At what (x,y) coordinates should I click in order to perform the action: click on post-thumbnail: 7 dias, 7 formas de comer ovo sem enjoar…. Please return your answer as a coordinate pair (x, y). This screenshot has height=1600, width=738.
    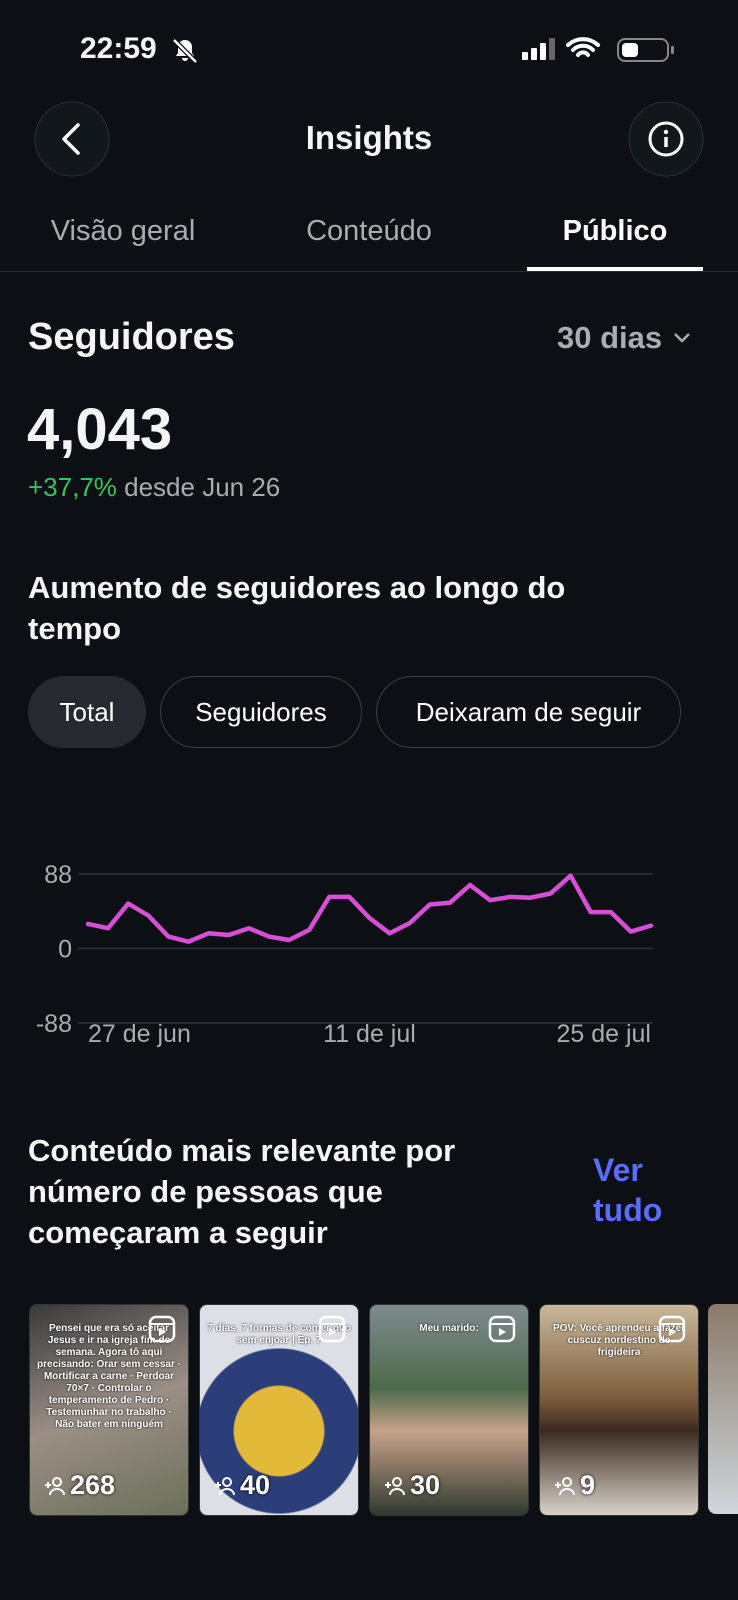
    Looking at the image, I should click on (279, 1410).